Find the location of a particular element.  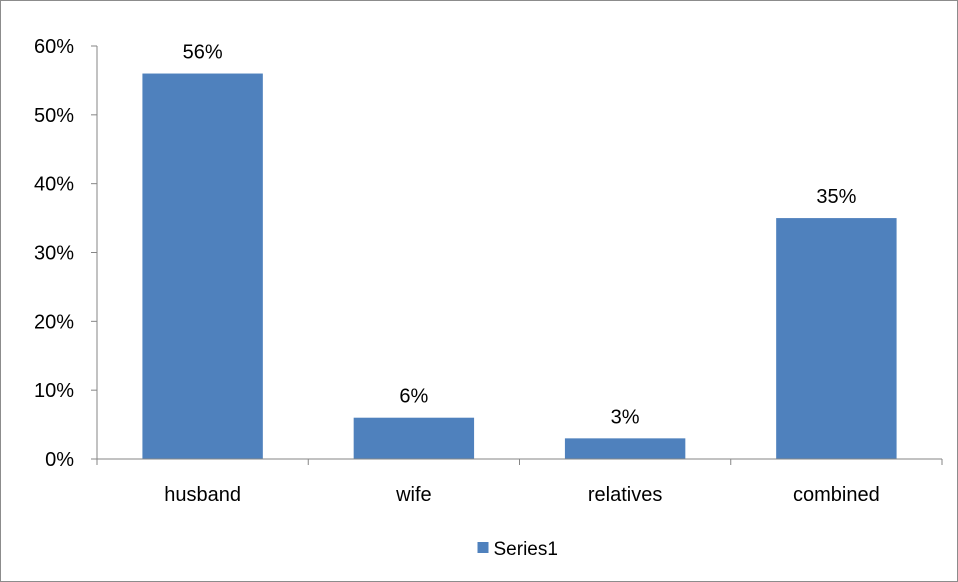

data-label-wife: 6% is located at coordinates (413, 397).